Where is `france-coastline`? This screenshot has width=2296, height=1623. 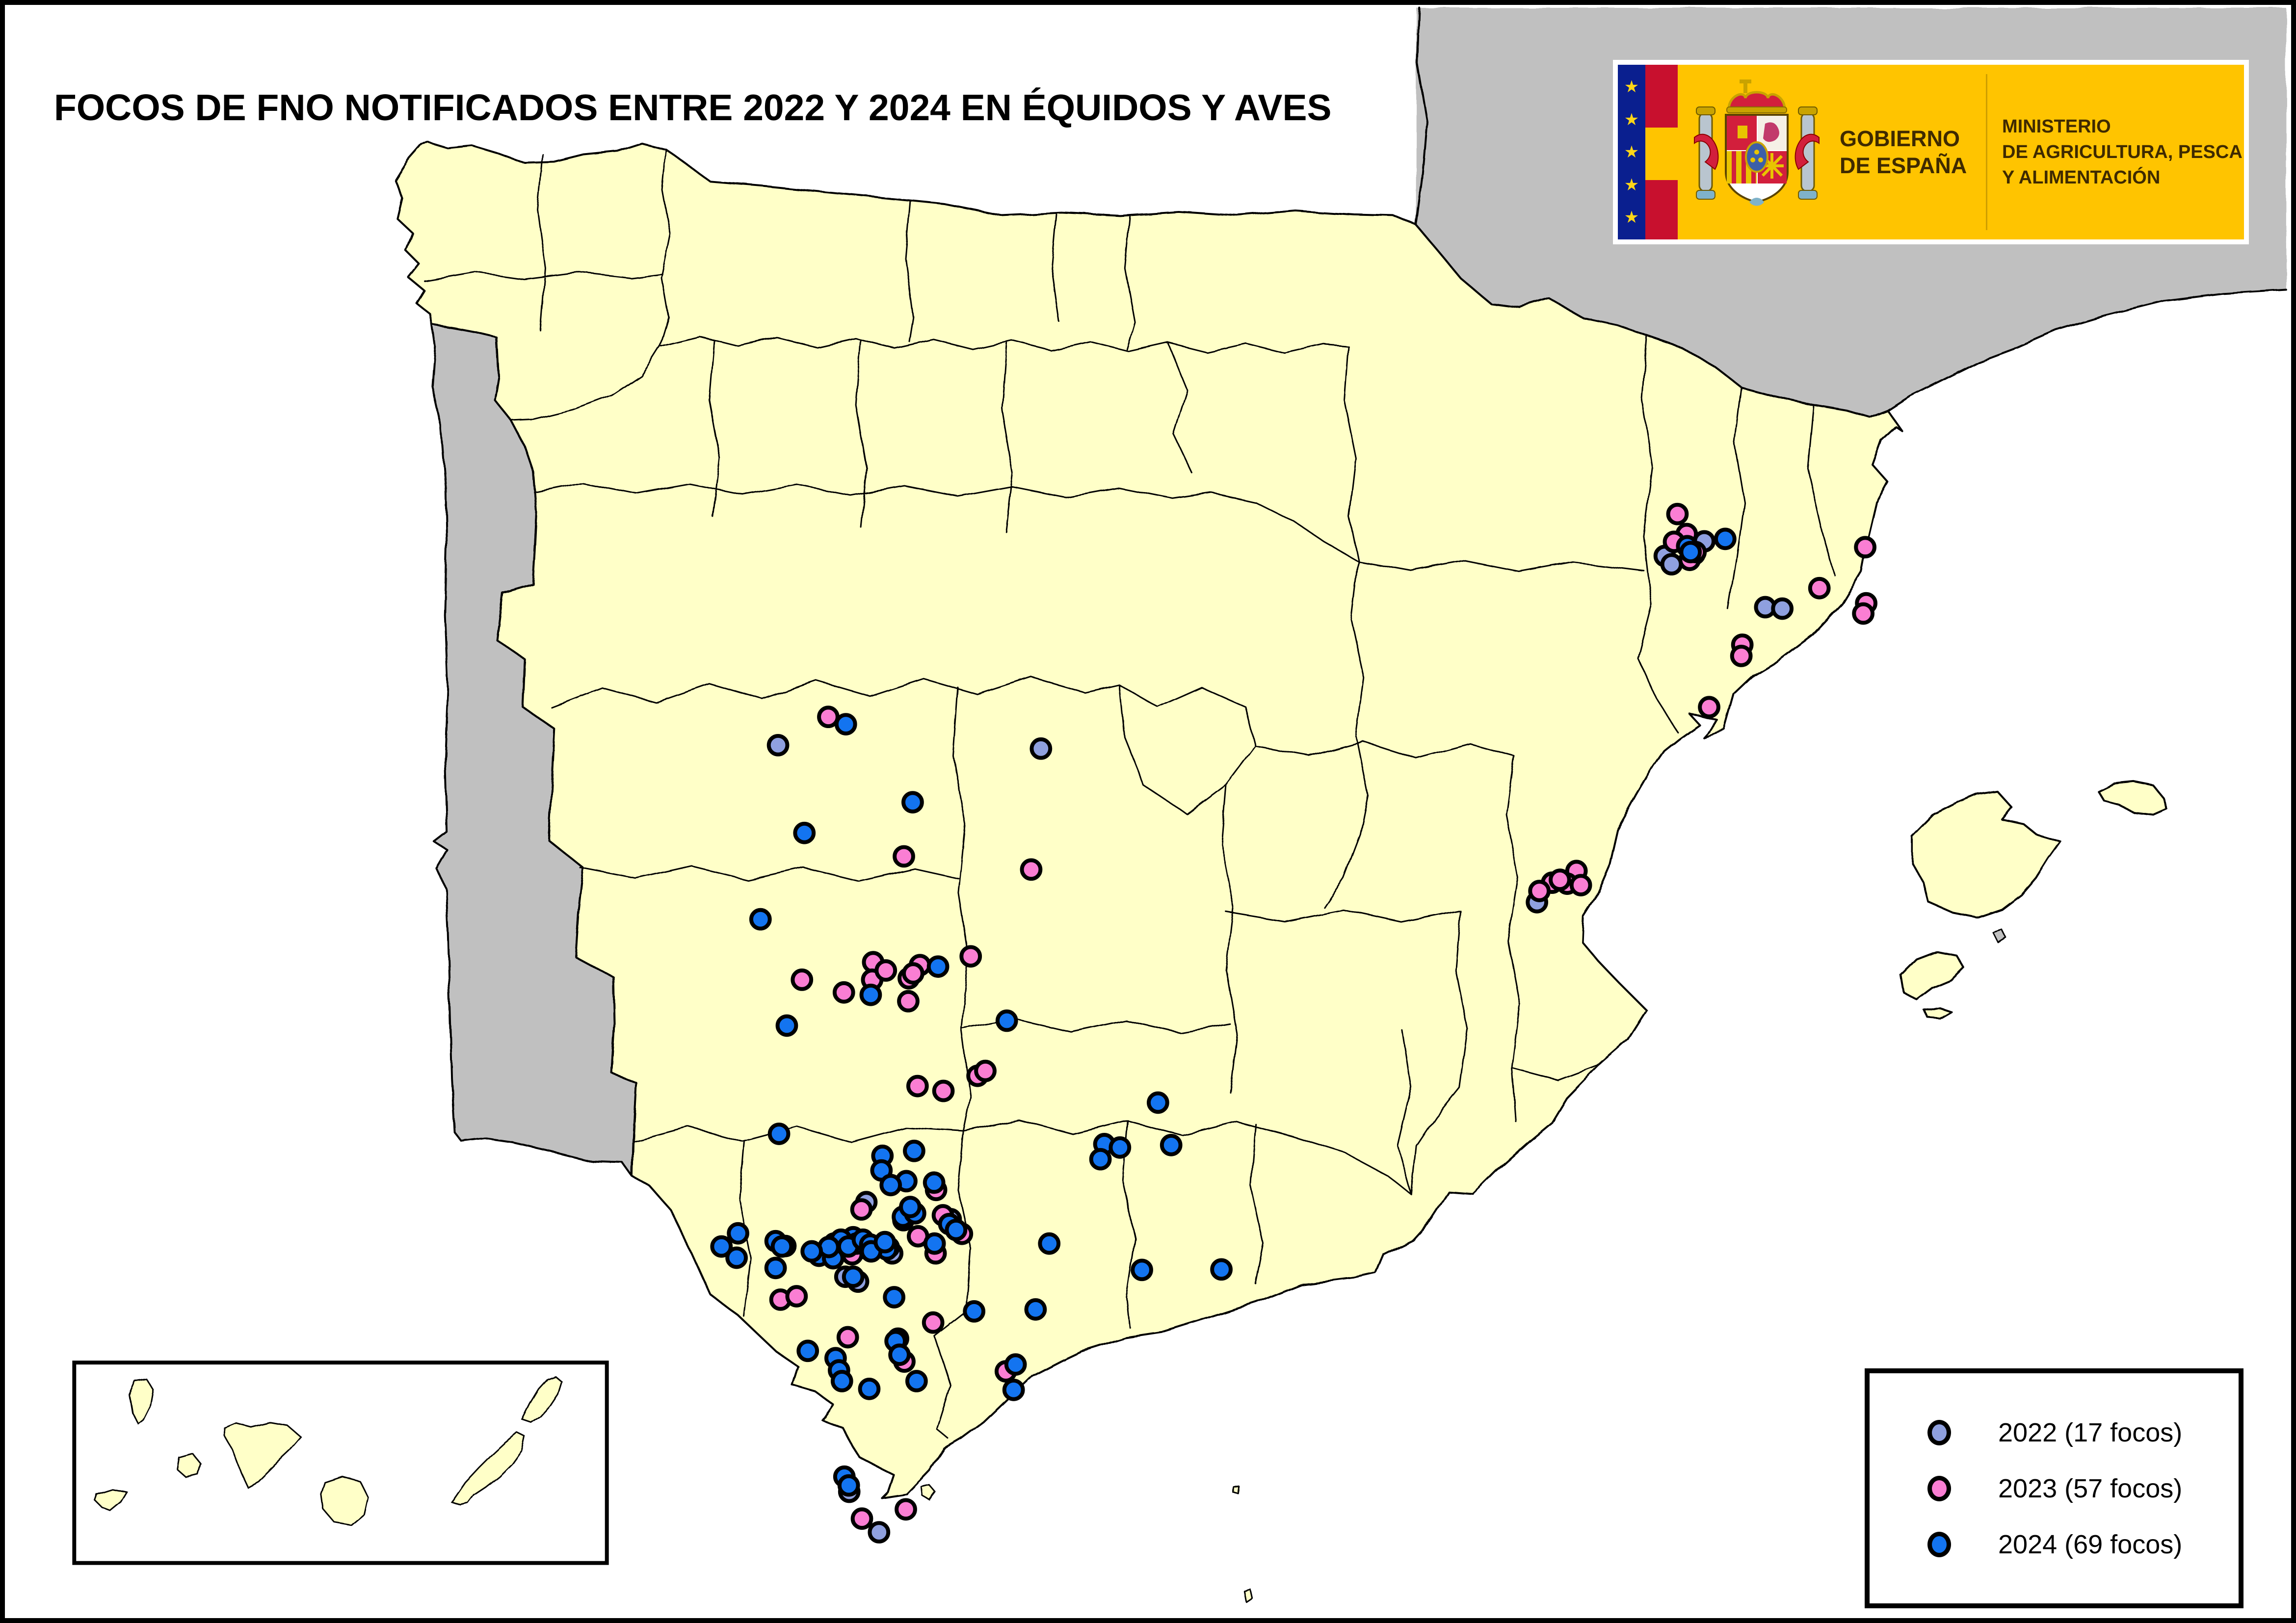 france-coastline is located at coordinates (1421, 116).